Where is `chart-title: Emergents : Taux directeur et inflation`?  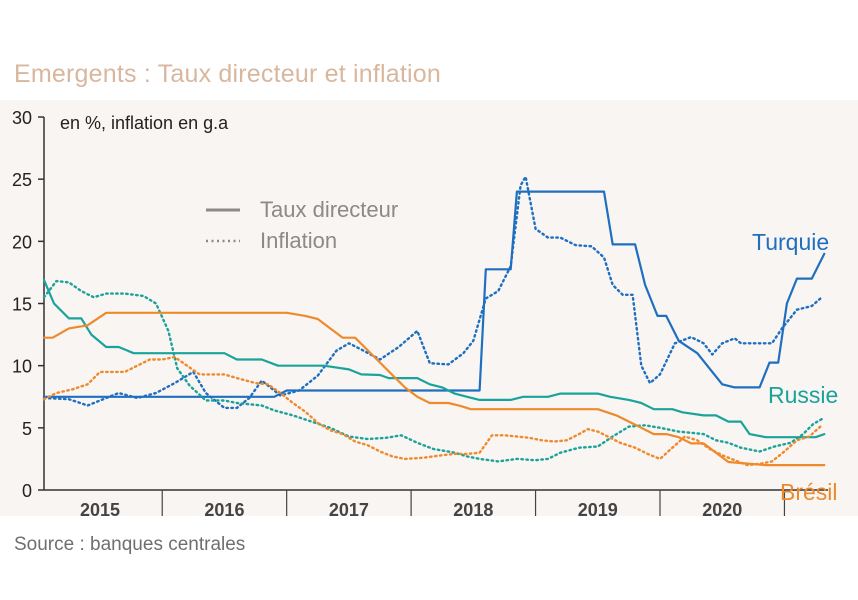
chart-title: Emergents : Taux directeur et inflation is located at coordinates (228, 74).